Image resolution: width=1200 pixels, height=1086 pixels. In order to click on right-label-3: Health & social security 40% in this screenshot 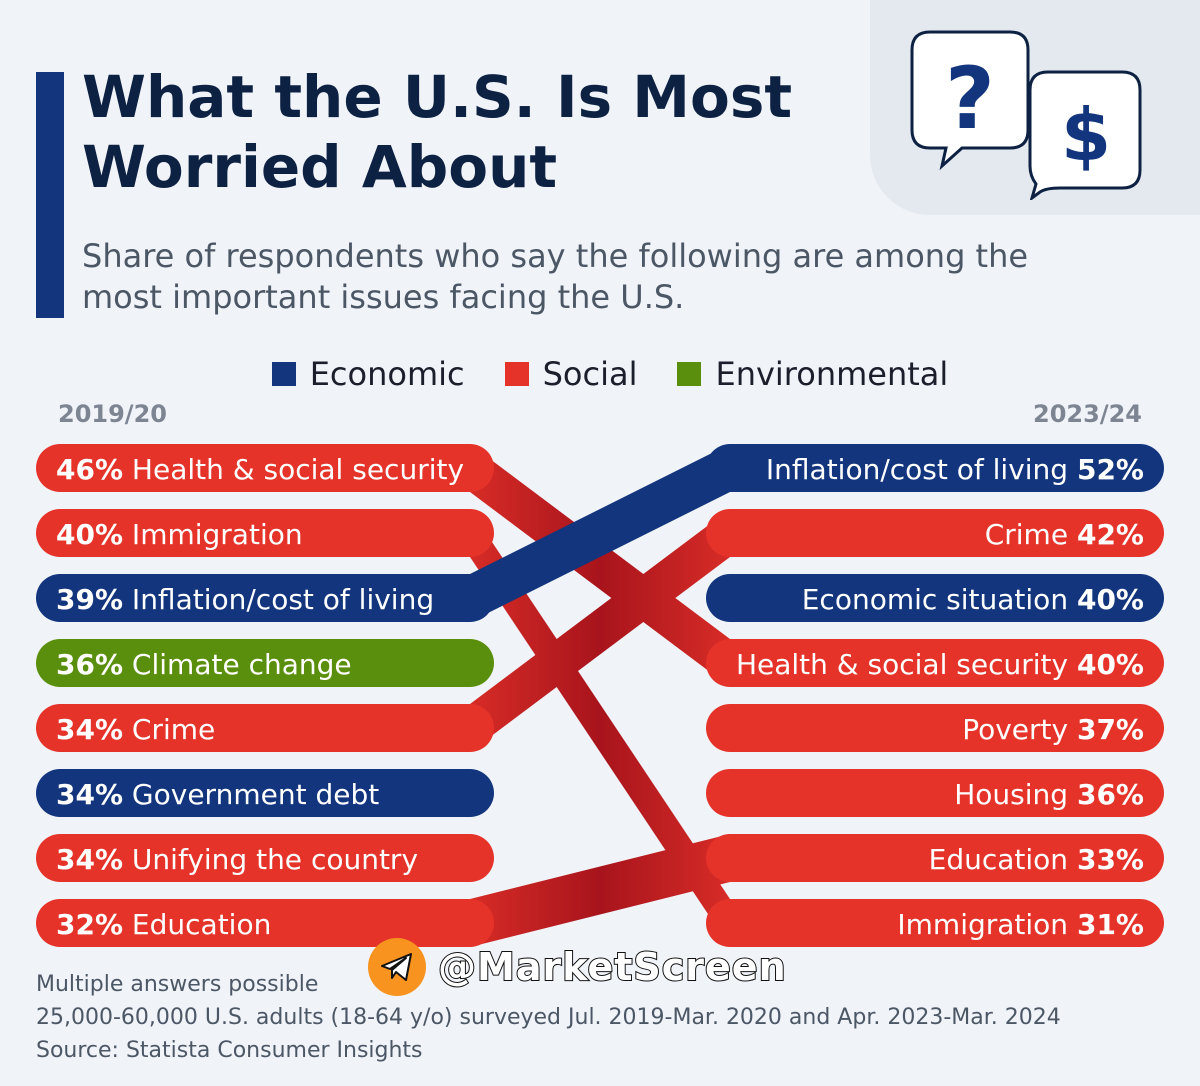, I will do `click(940, 664)`.